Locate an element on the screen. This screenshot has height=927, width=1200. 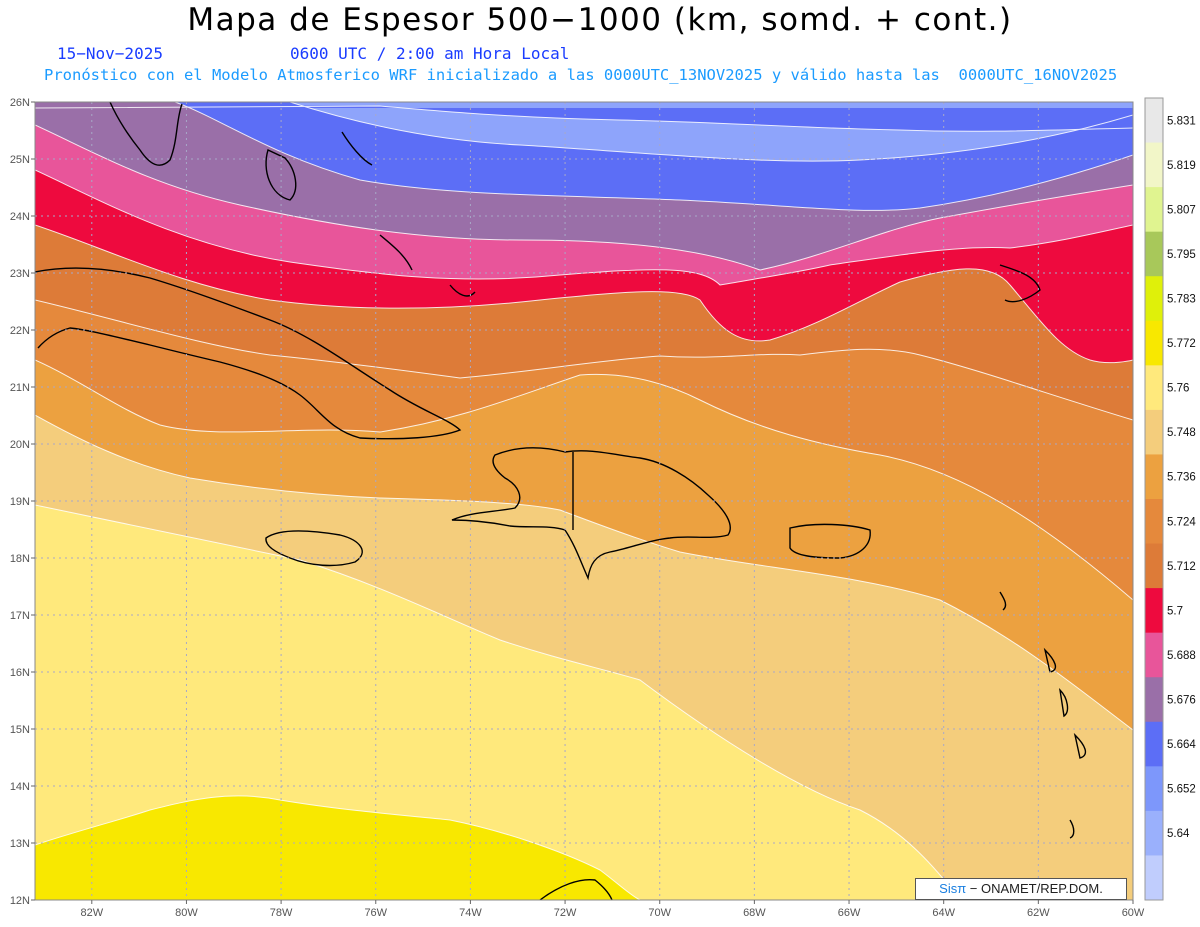
colorbar-label: 5.652 is located at coordinates (1181, 790).